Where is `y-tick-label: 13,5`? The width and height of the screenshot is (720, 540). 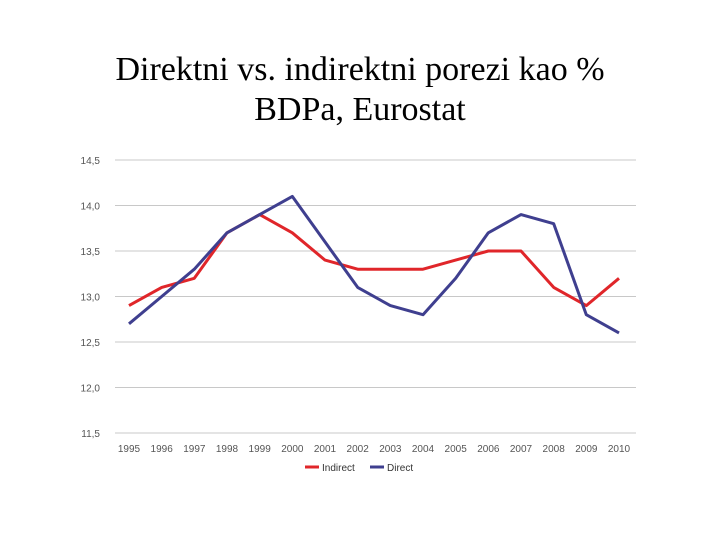
y-tick-label: 13,5 is located at coordinates (91, 252).